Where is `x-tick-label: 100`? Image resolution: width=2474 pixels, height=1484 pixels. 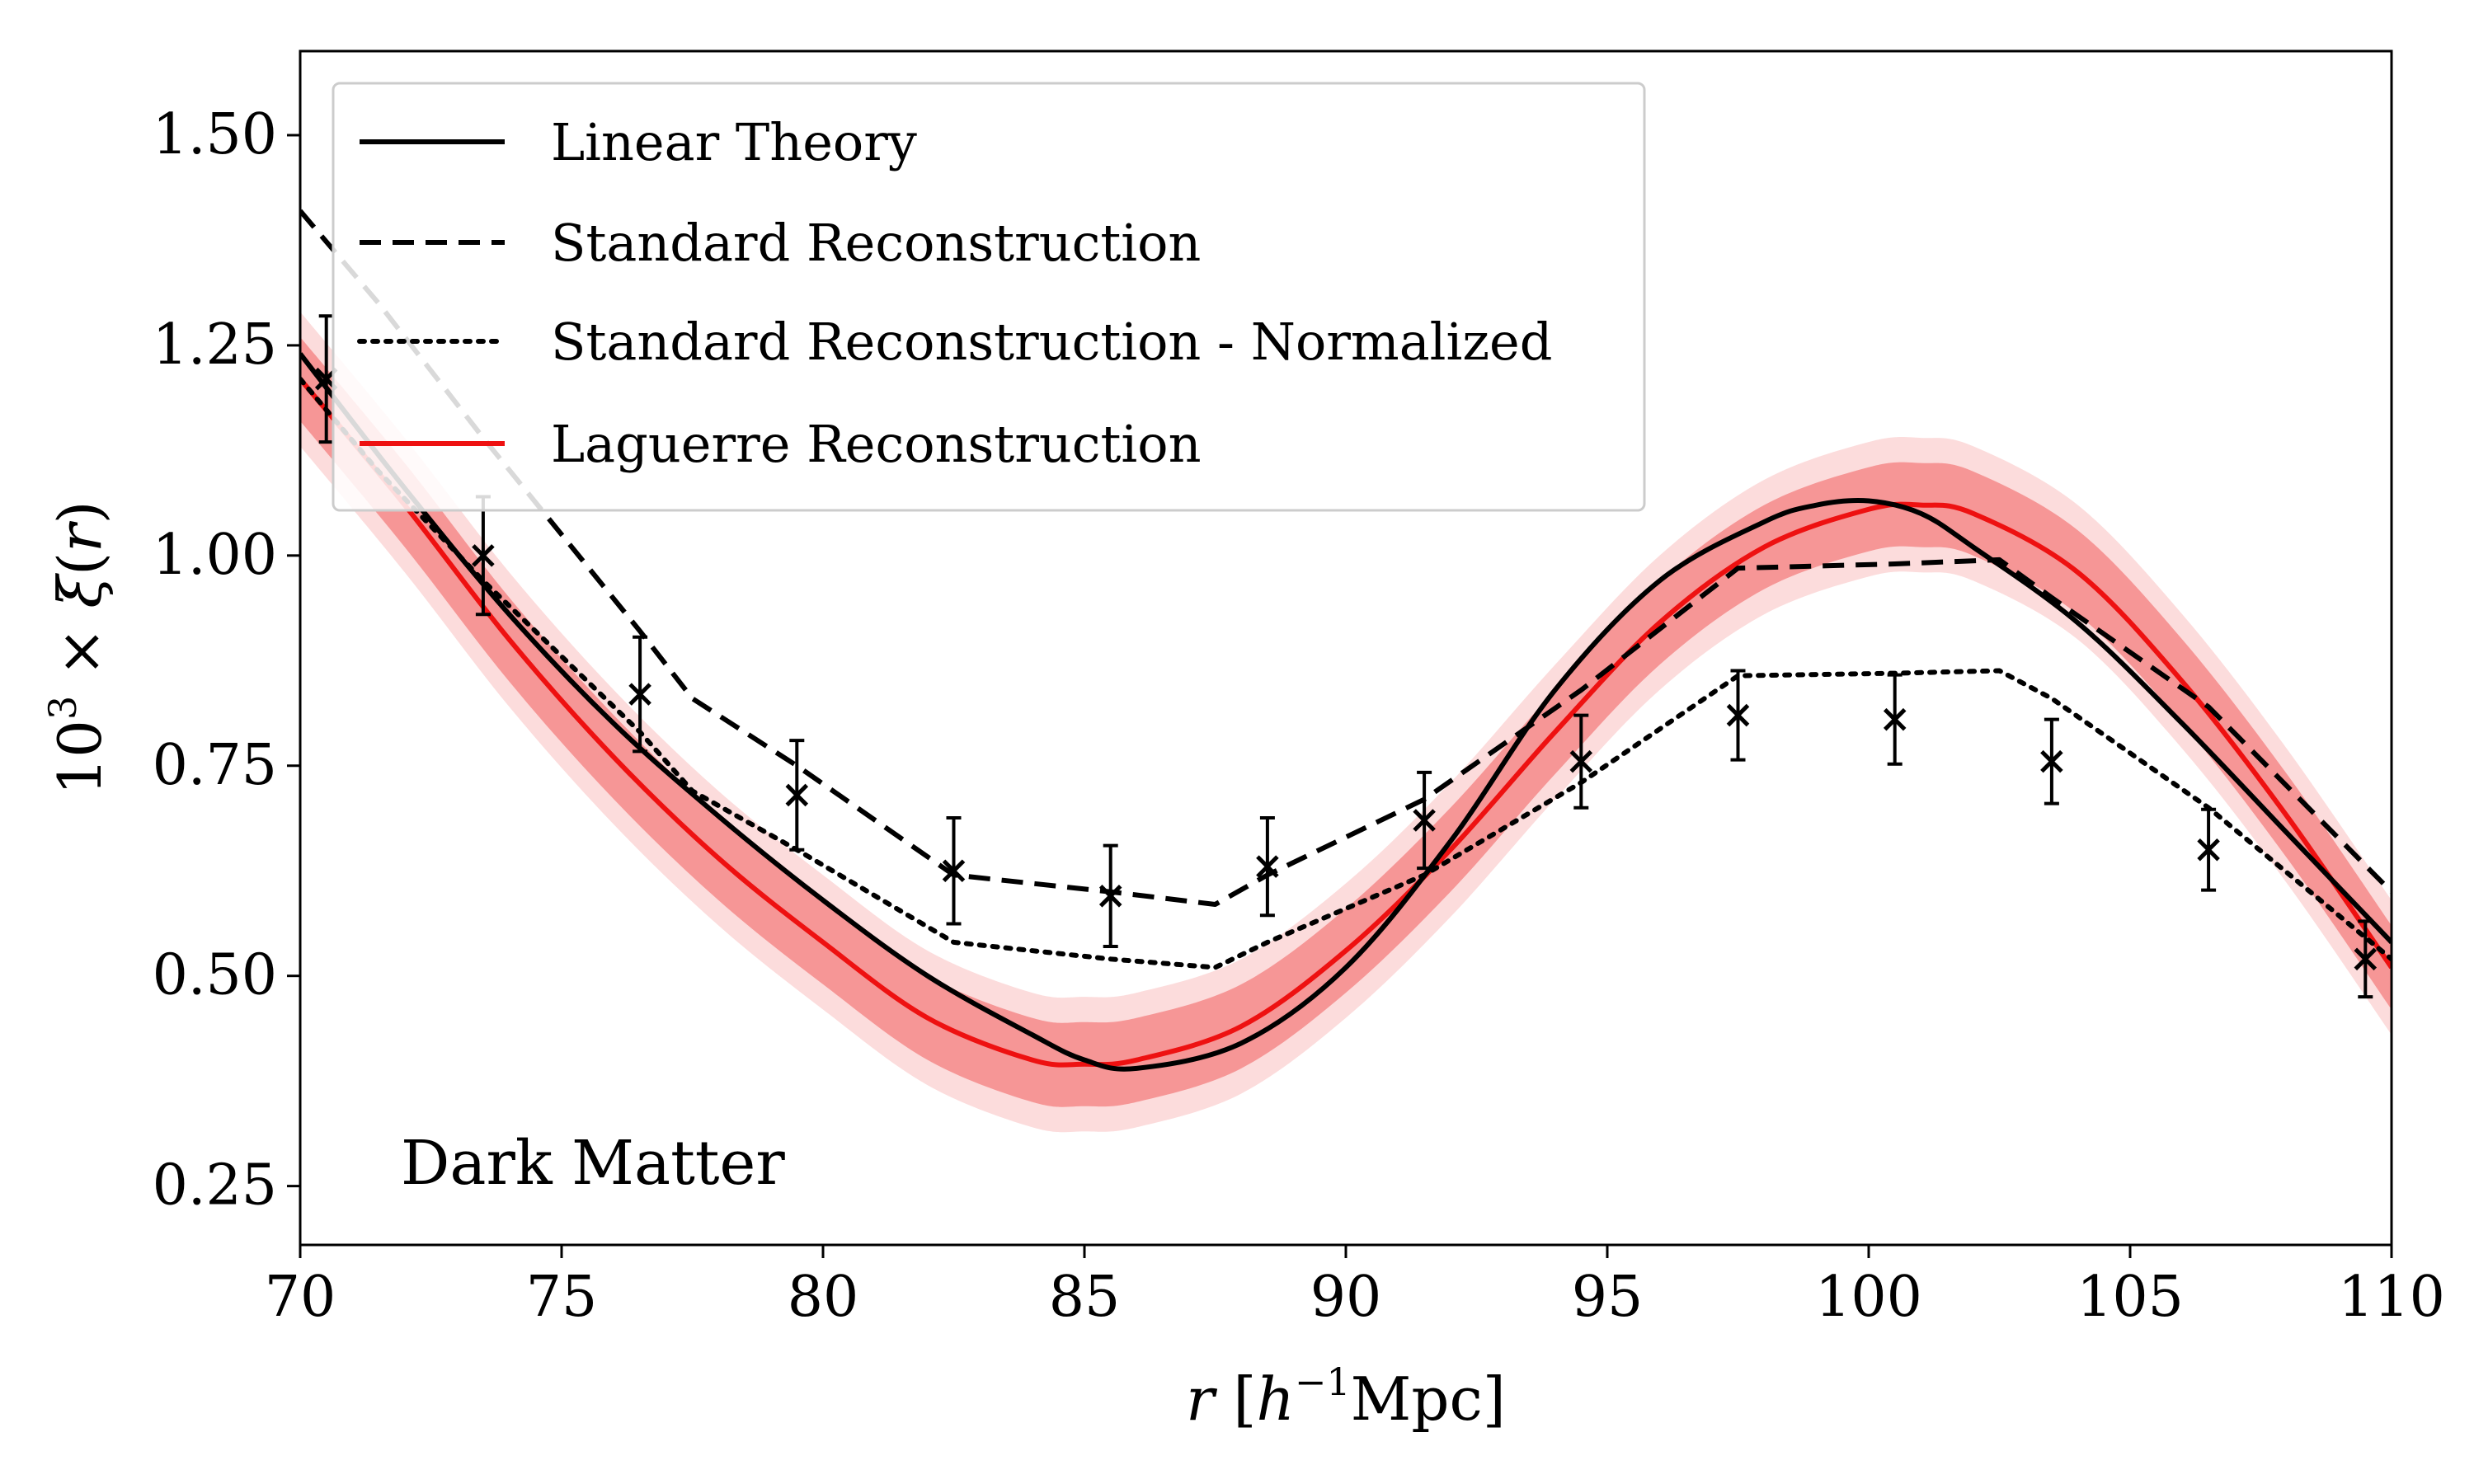 x-tick-label: 100 is located at coordinates (1868, 1297).